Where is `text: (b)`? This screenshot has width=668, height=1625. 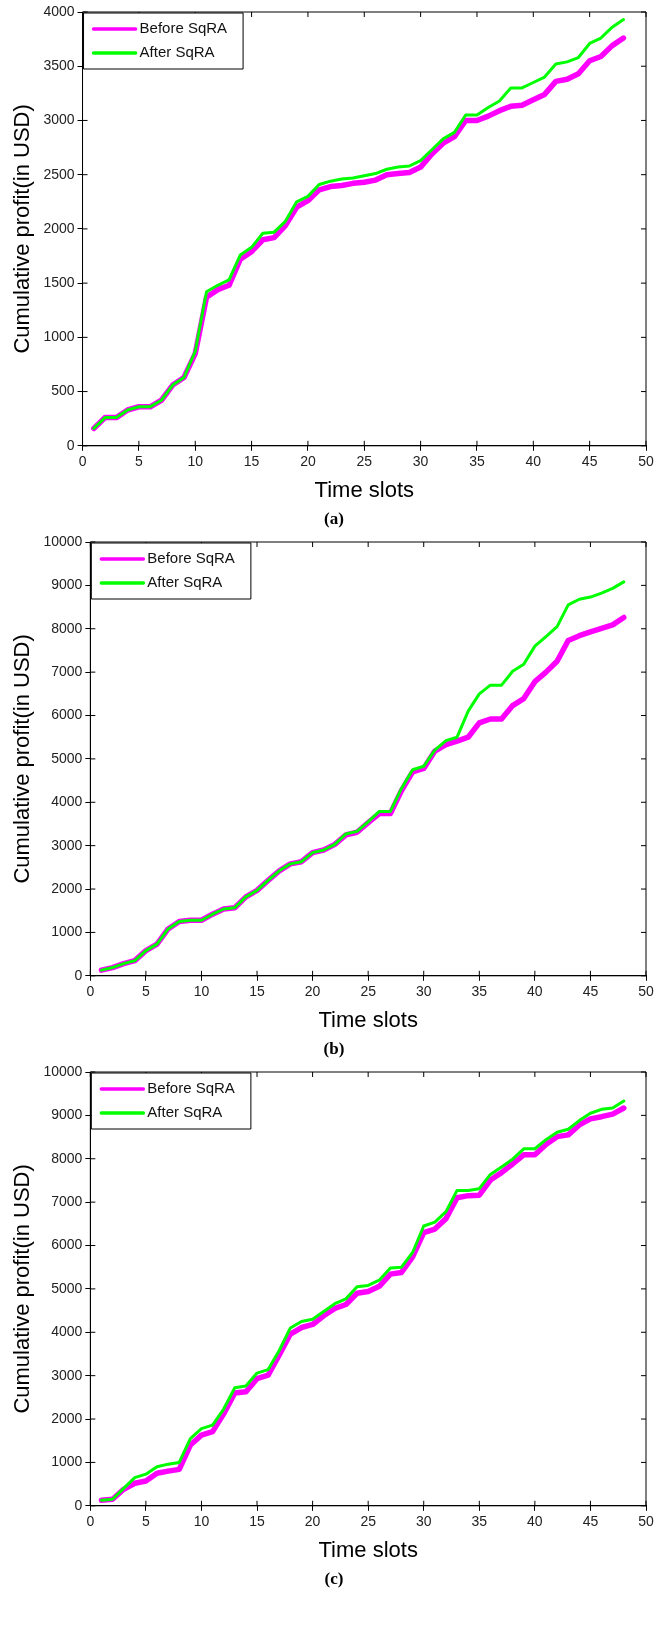 text: (b) is located at coordinates (334, 1049).